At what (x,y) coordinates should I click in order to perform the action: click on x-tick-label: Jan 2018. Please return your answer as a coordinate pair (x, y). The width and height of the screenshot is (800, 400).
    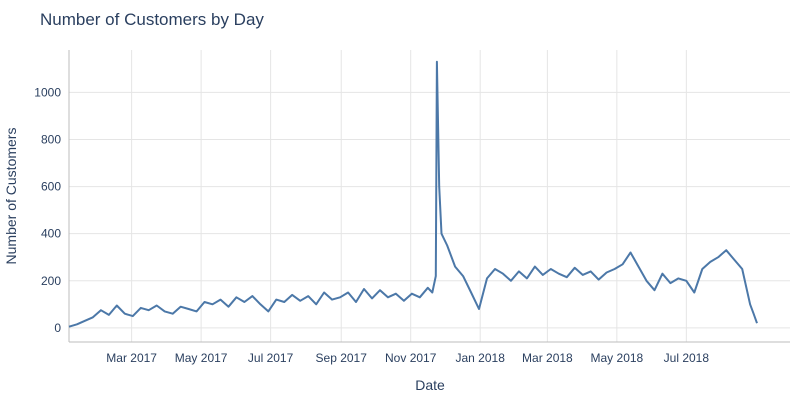
    Looking at the image, I should click on (480, 358).